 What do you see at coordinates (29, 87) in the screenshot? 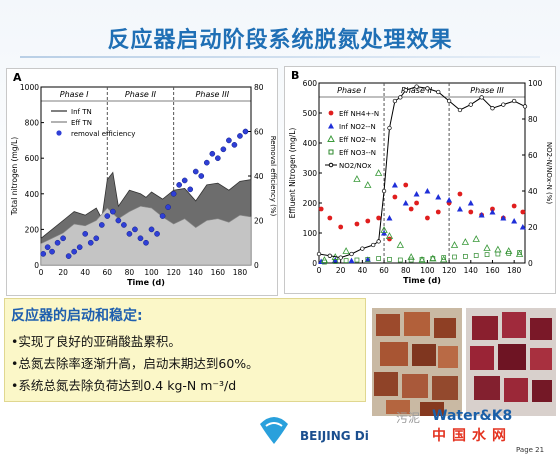
I see `y-tick-label: 1000` at bounding box center [29, 87].